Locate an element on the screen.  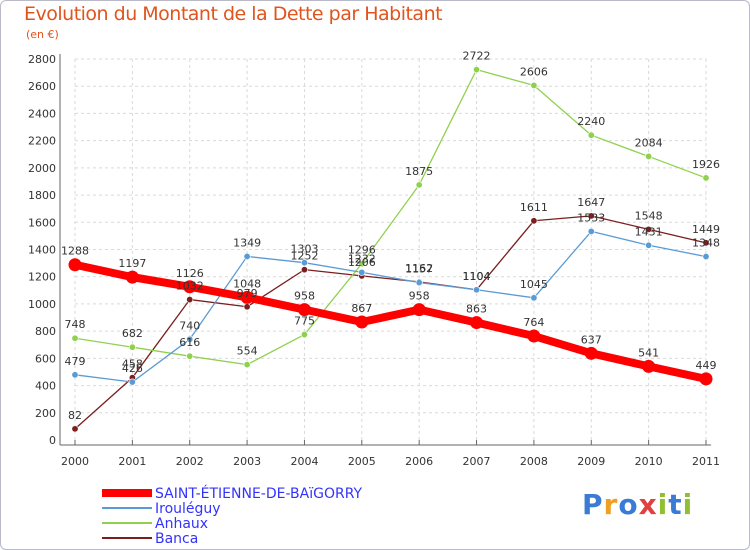
data-label: 1032 is located at coordinates (190, 286).